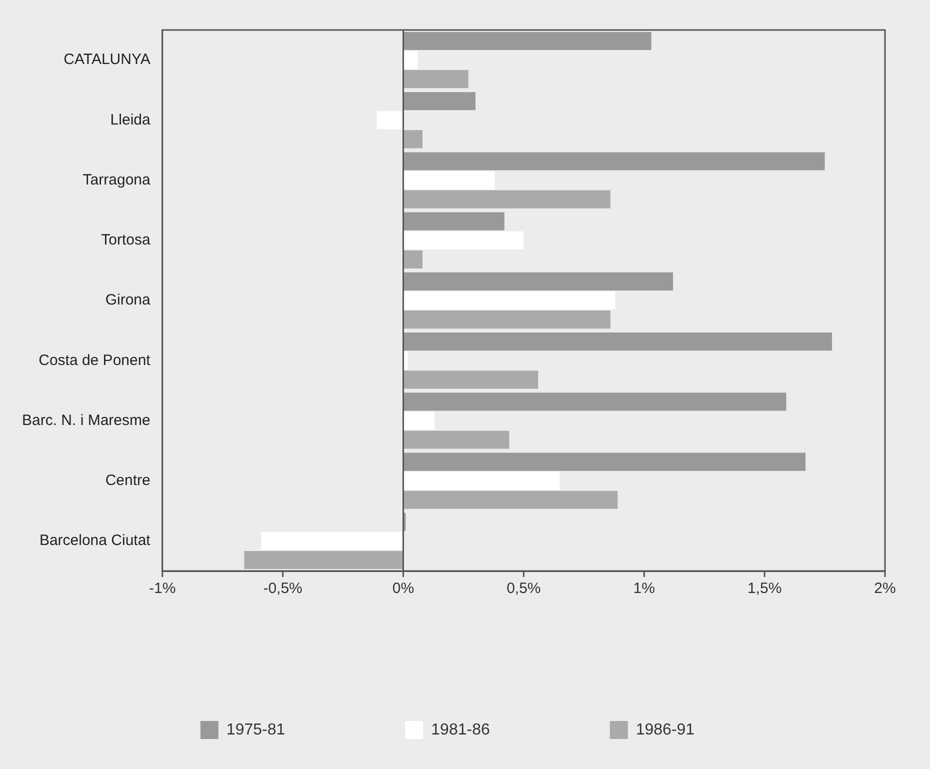  I want to click on y-tick-label: Lleida, so click(130, 119).